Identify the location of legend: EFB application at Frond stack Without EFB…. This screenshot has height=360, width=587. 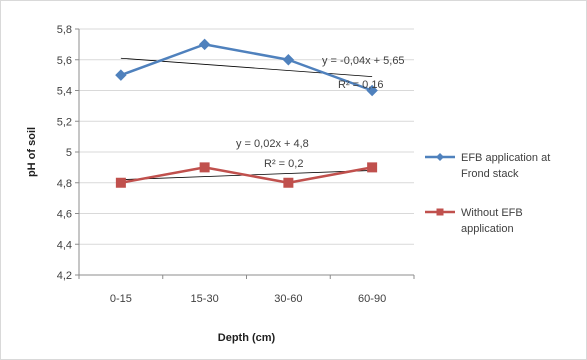
(487, 193).